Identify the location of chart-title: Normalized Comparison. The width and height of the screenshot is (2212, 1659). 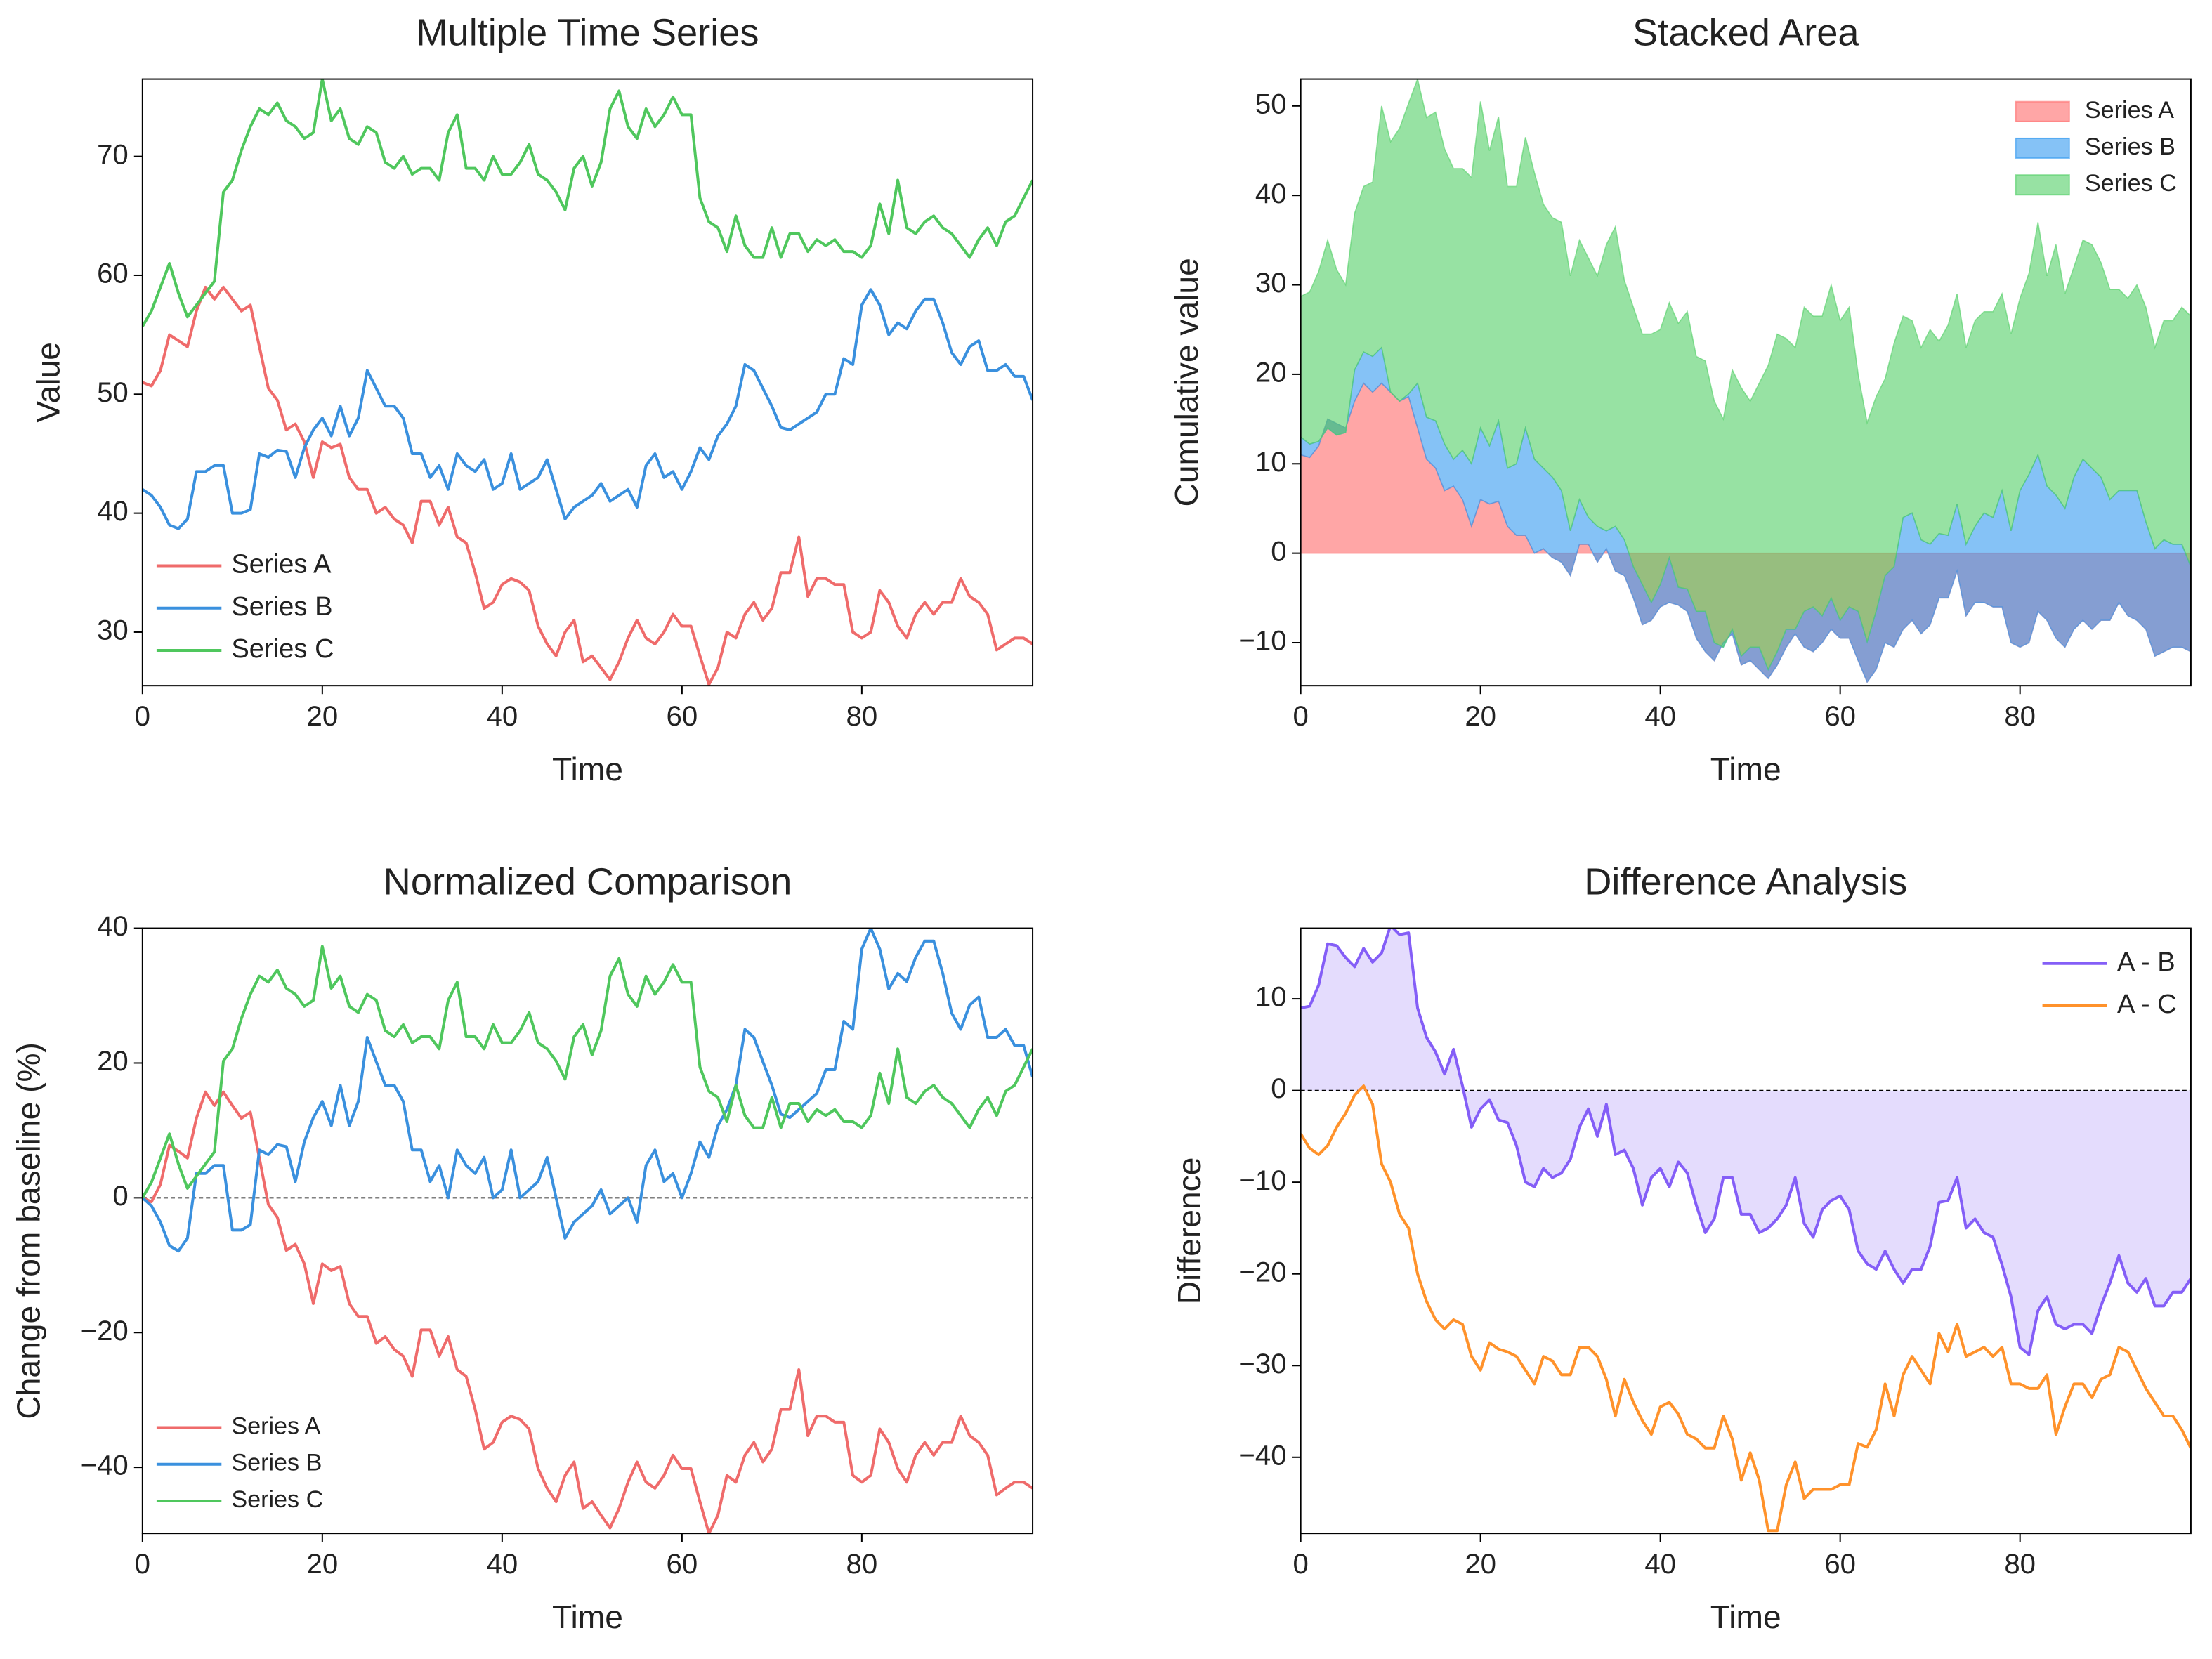
(588, 882).